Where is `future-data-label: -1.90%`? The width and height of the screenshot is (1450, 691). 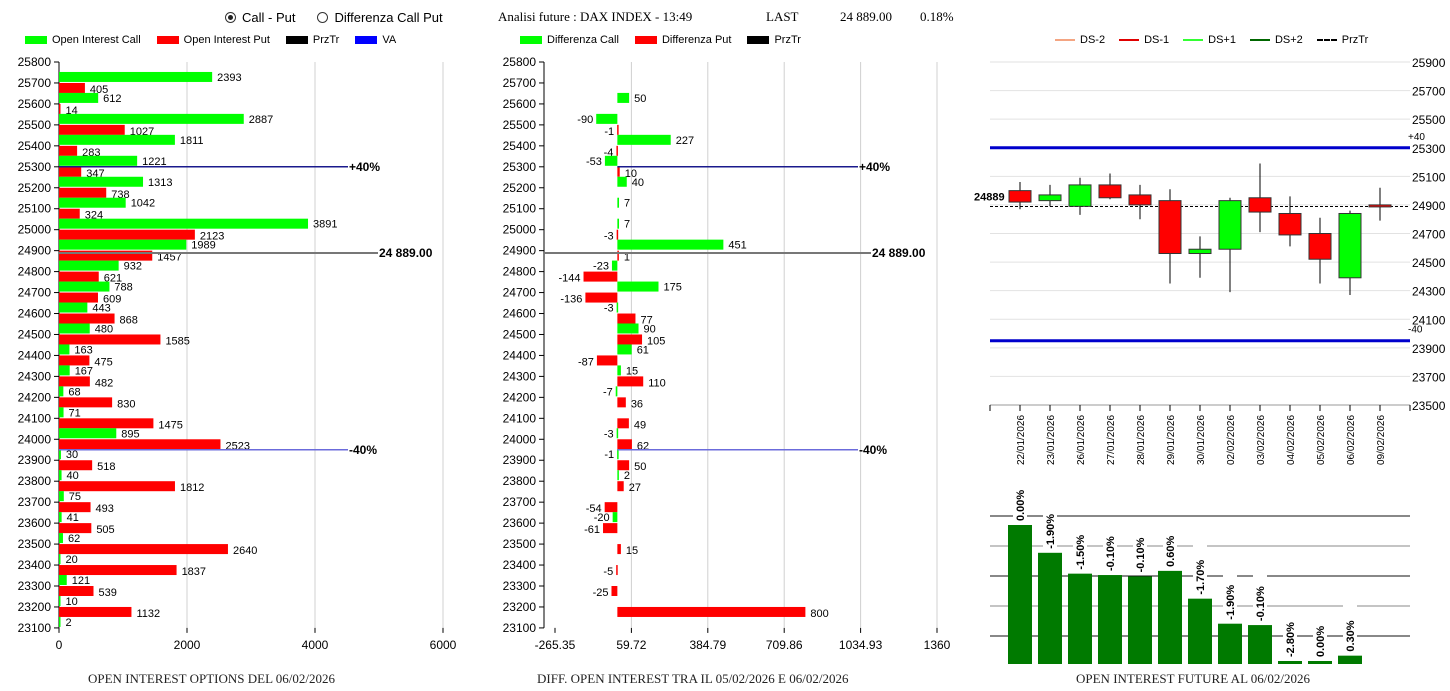
future-data-label: -1.90% is located at coordinates (1051, 531).